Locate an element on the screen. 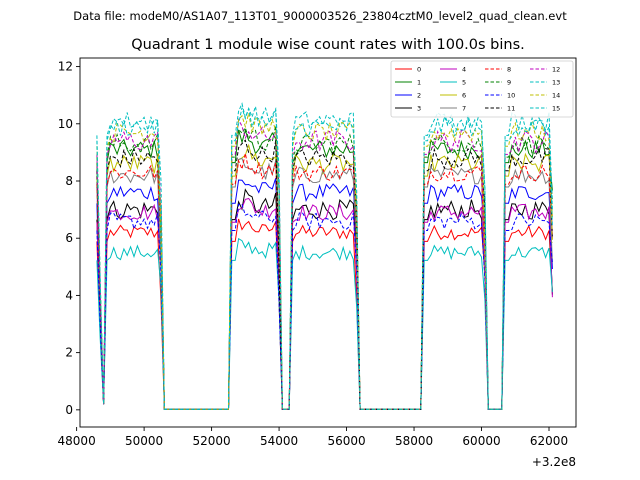 Image resolution: width=640 pixels, height=480 pixels. y-tick-label: 6 is located at coordinates (69, 238).